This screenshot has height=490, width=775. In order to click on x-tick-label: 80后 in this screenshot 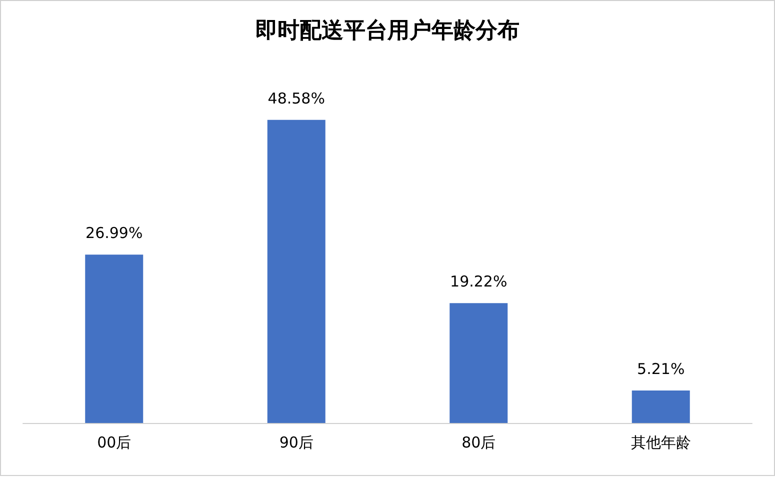, I will do `click(479, 443)`.